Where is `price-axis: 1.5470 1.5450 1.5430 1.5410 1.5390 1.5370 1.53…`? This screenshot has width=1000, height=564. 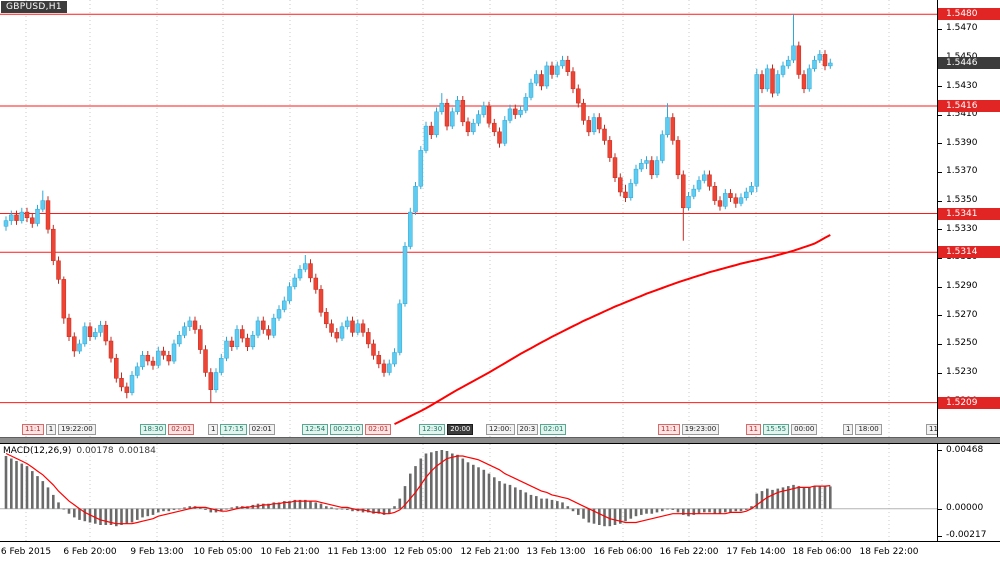 price-axis: 1.5470 1.5450 1.5430 1.5410 1.5390 1.5370 1.53… is located at coordinates (968, 218).